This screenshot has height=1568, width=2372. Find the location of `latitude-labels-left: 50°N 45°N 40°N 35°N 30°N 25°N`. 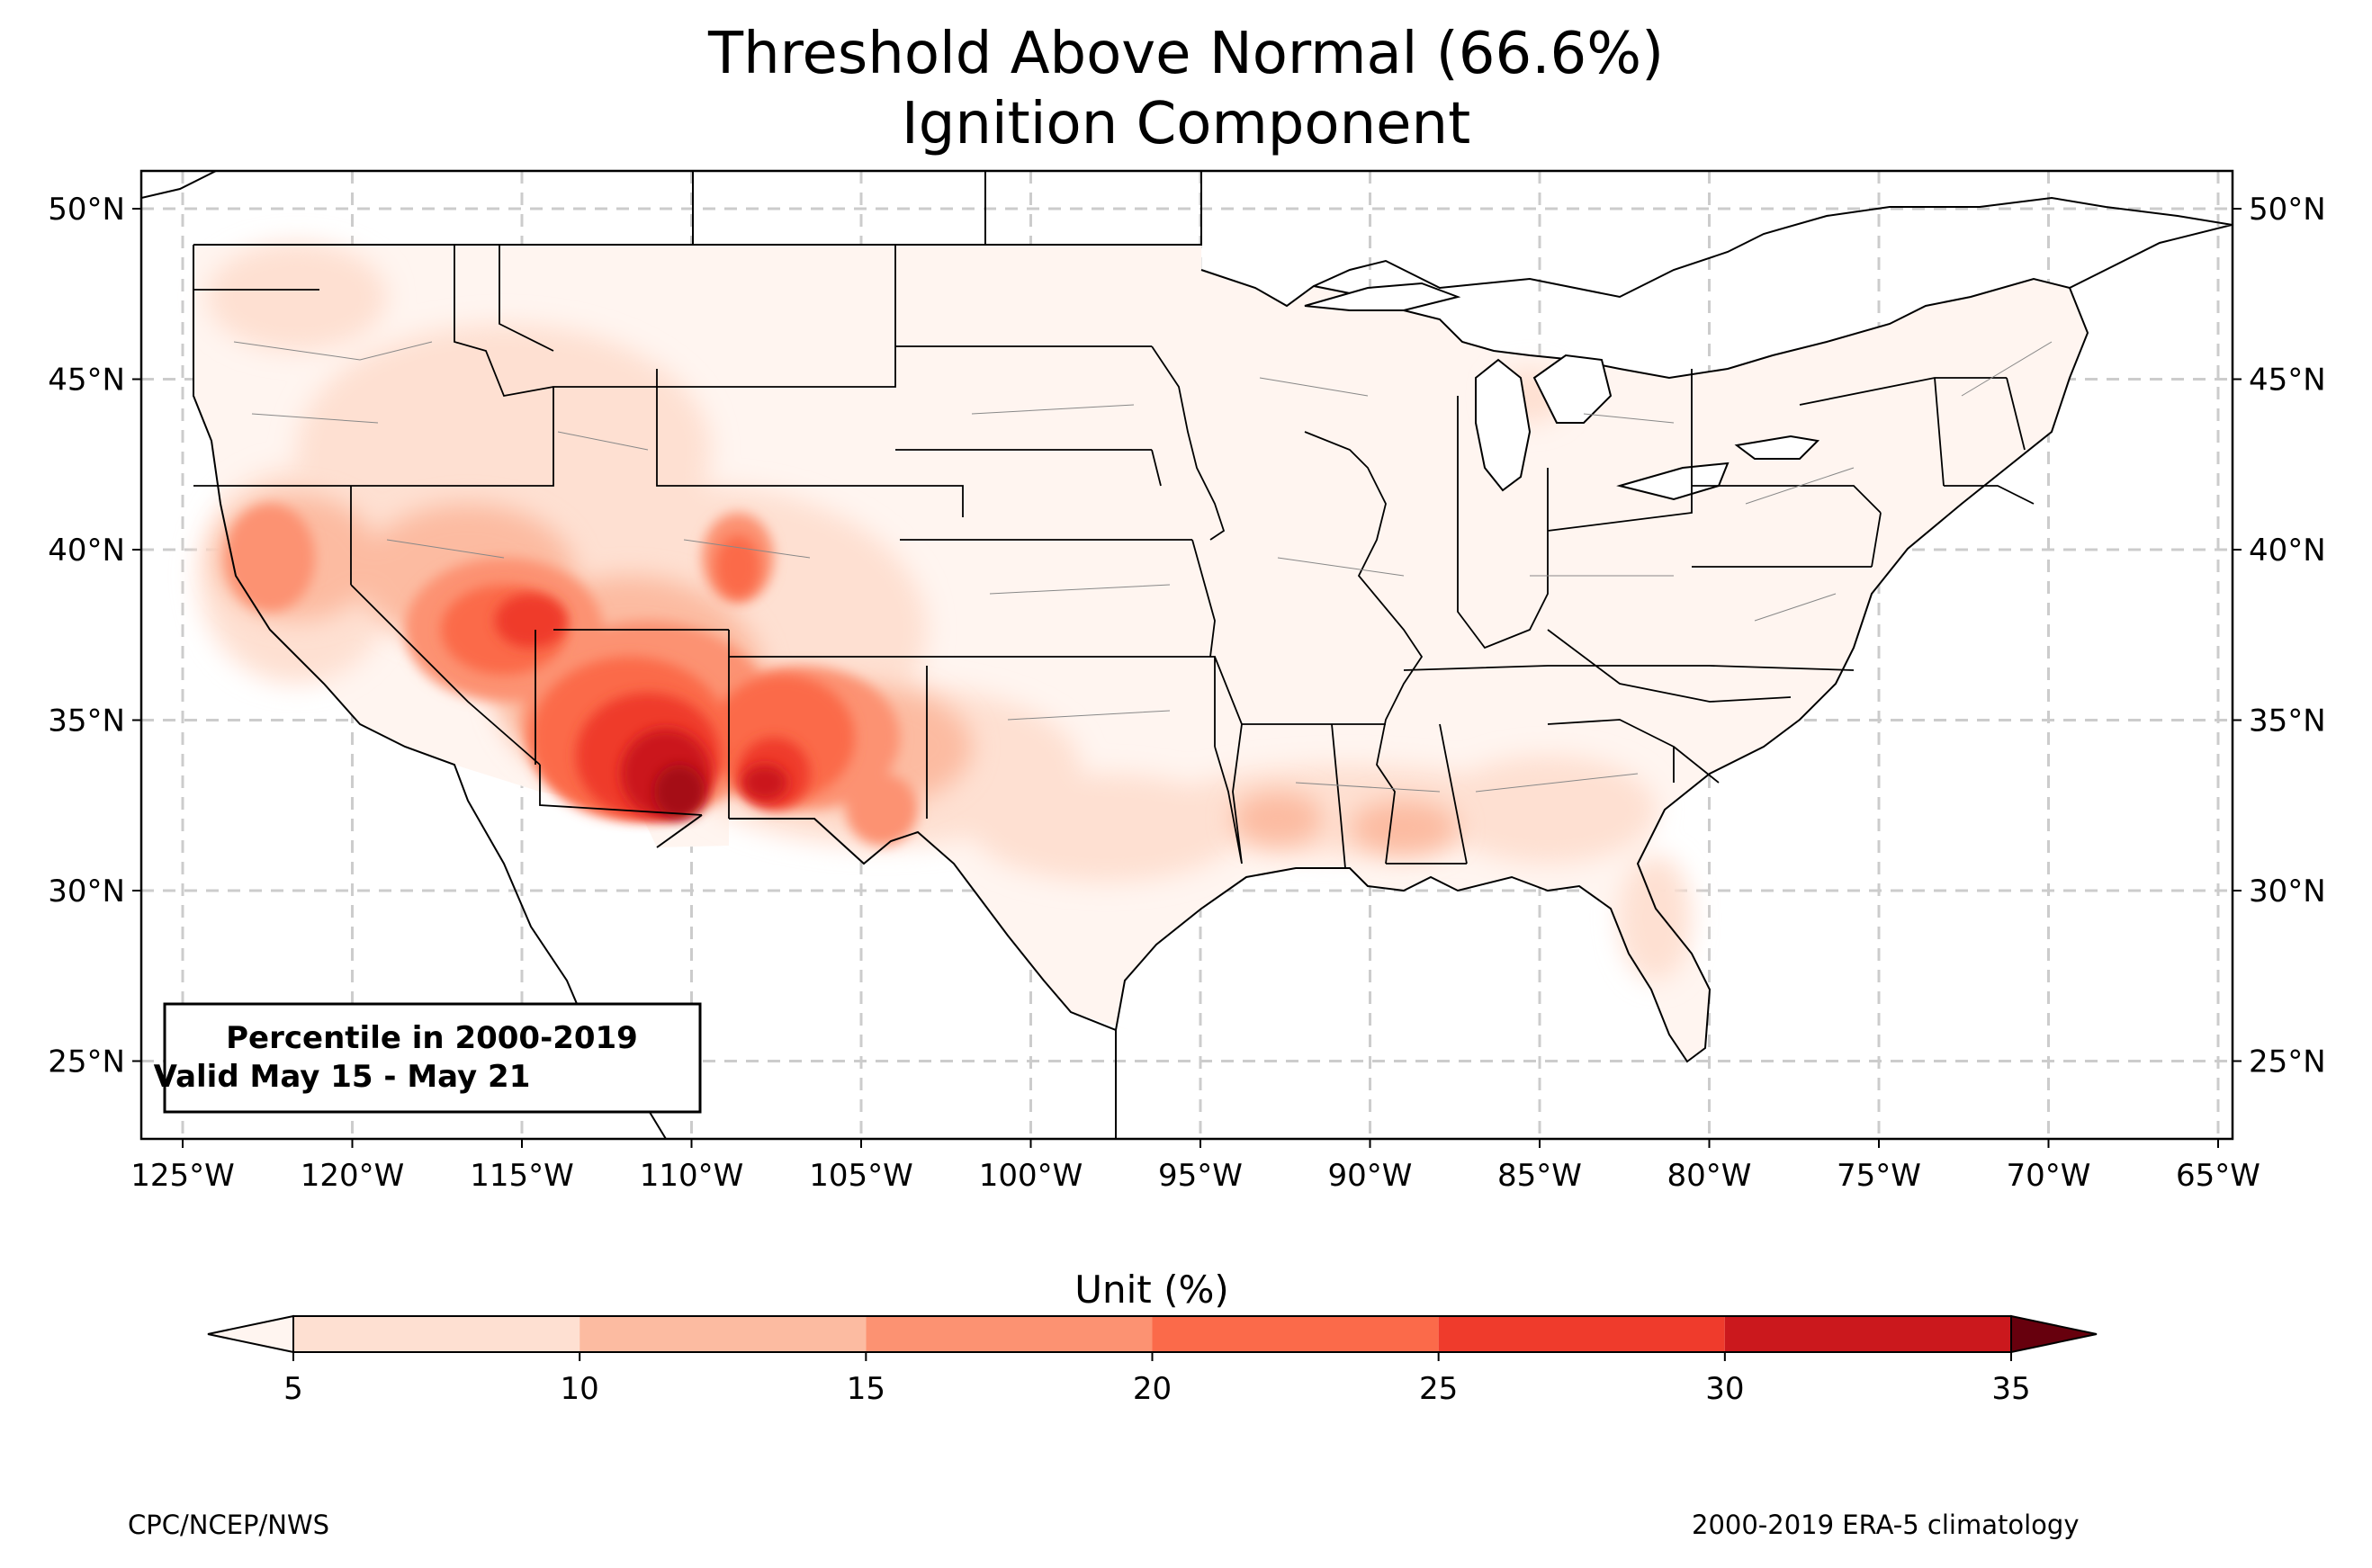

latitude-labels-left: 50°N 45°N 40°N 35°N 30°N 25°N is located at coordinates (94, 636).